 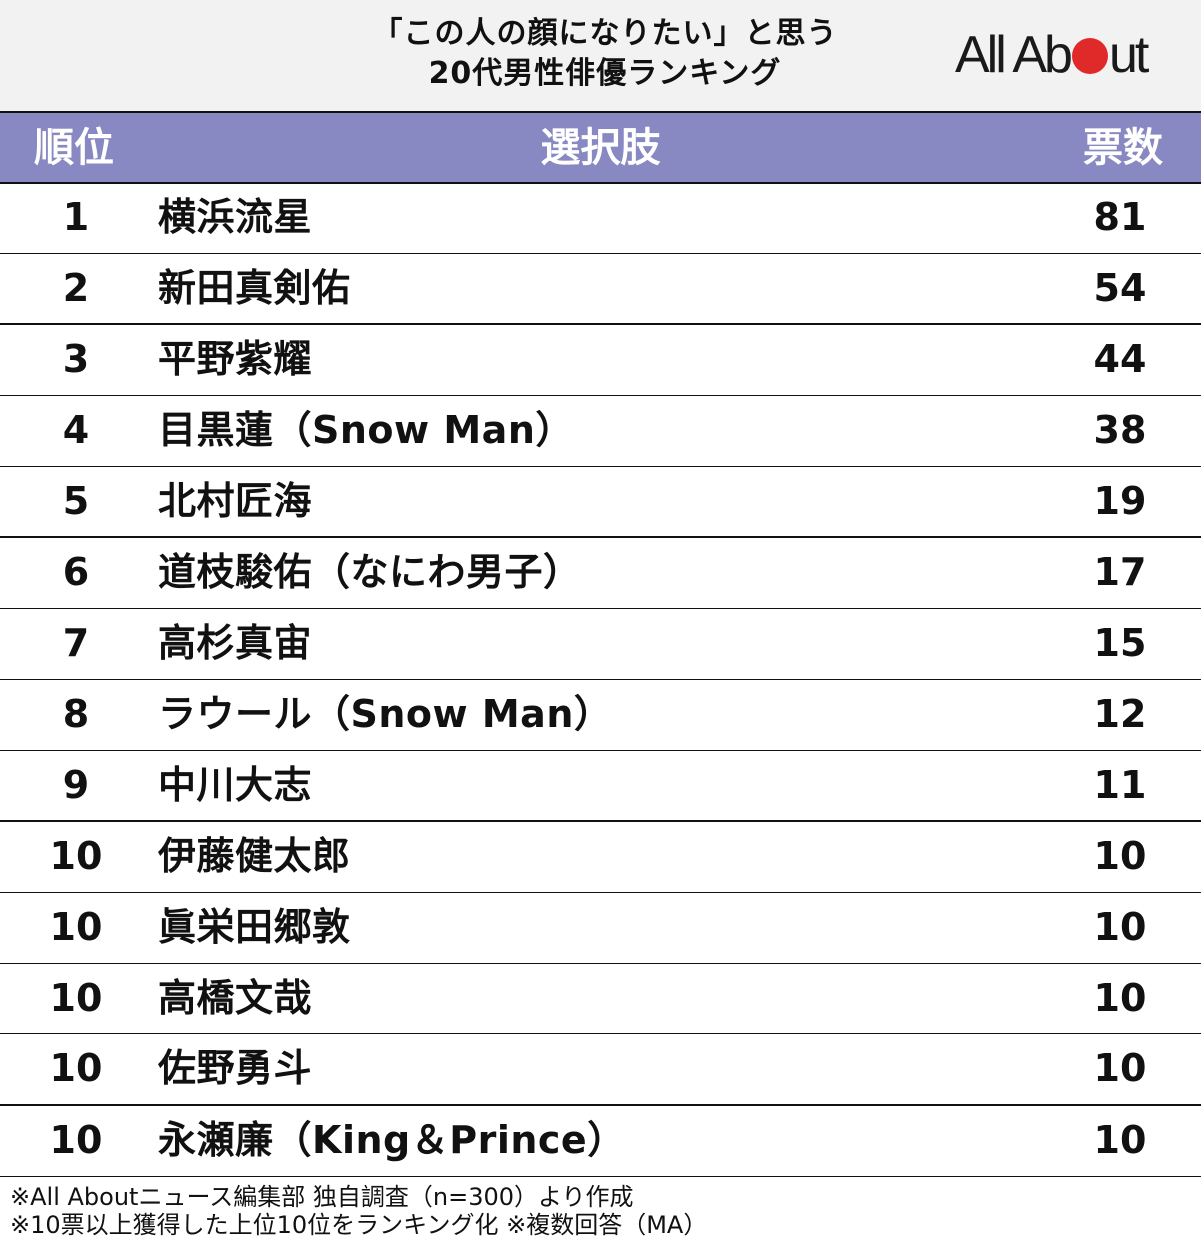 I want to click on rank-cell: 1, so click(x=76, y=217).